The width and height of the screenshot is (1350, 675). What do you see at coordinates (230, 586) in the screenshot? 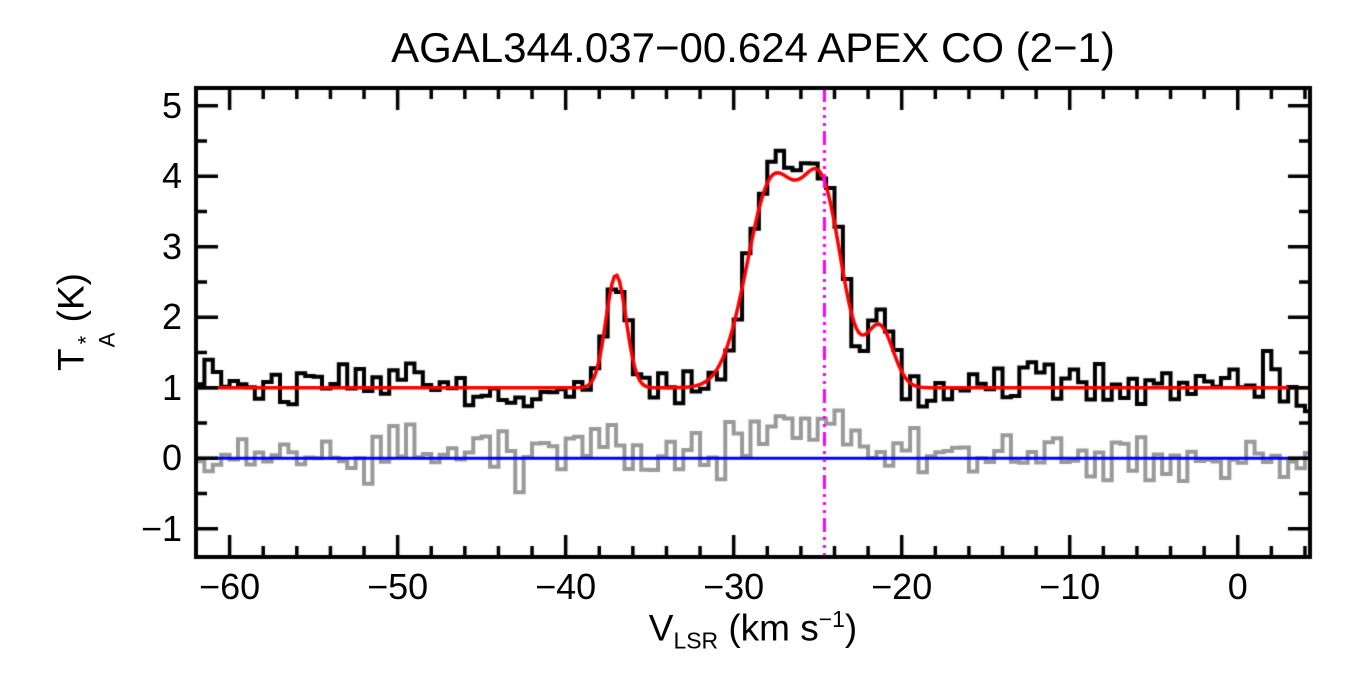
I see `x-tick-label: −60` at bounding box center [230, 586].